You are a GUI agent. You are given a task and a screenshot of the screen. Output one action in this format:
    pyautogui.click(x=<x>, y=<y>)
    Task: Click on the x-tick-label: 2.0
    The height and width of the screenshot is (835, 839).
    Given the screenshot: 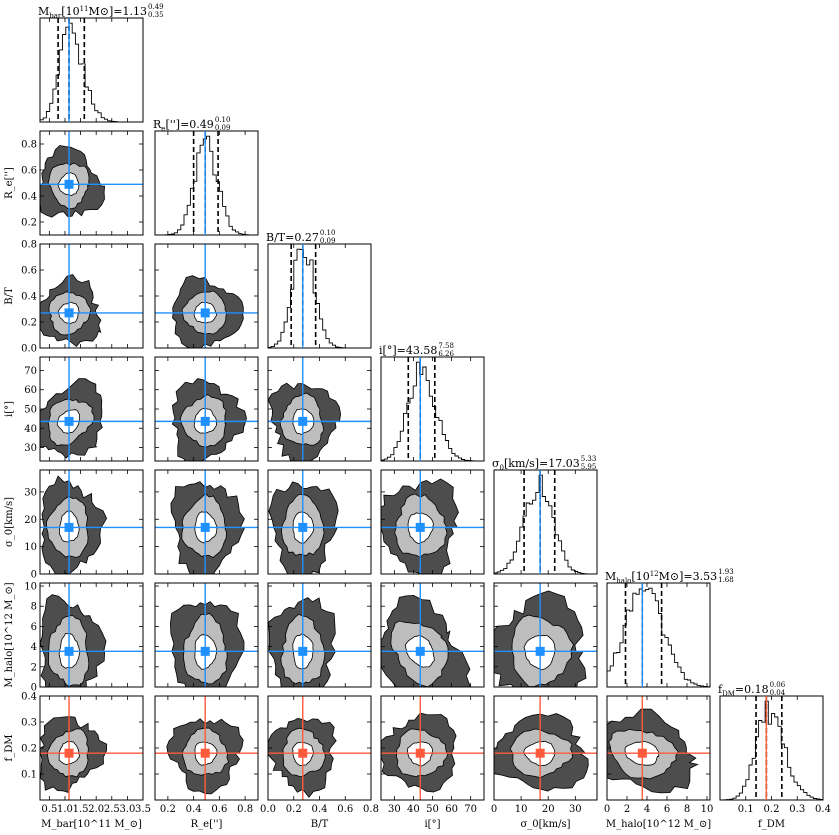 What is the action you would take?
    pyautogui.click(x=96, y=809)
    